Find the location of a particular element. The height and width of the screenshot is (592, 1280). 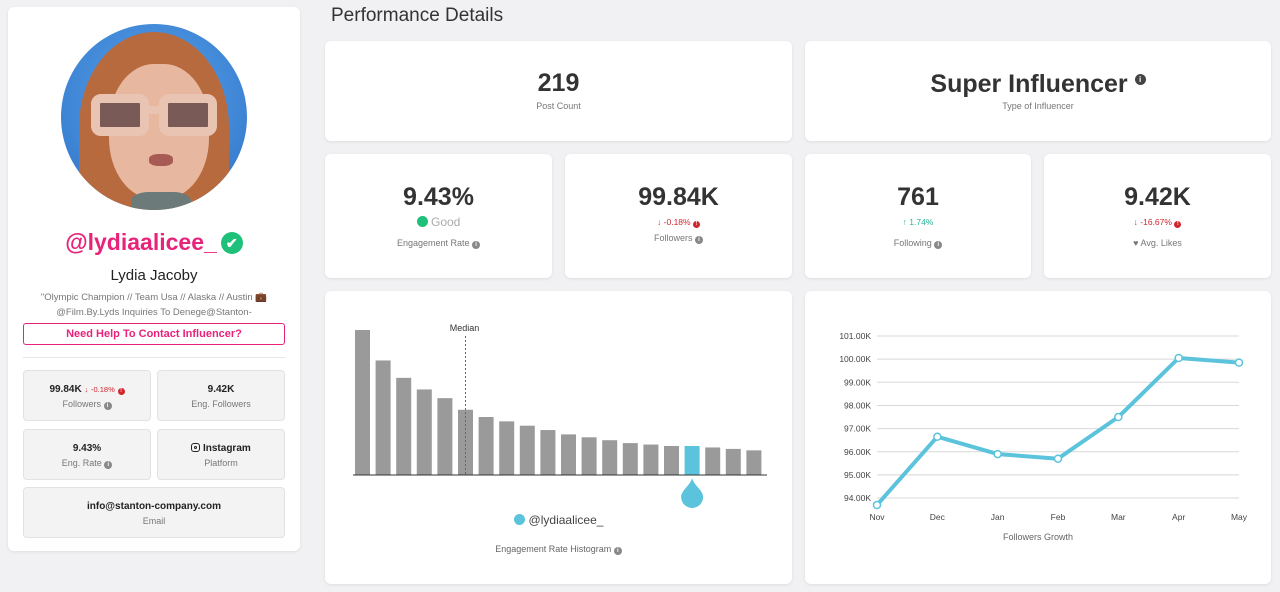

followers-label: Followers is located at coordinates (673, 238).